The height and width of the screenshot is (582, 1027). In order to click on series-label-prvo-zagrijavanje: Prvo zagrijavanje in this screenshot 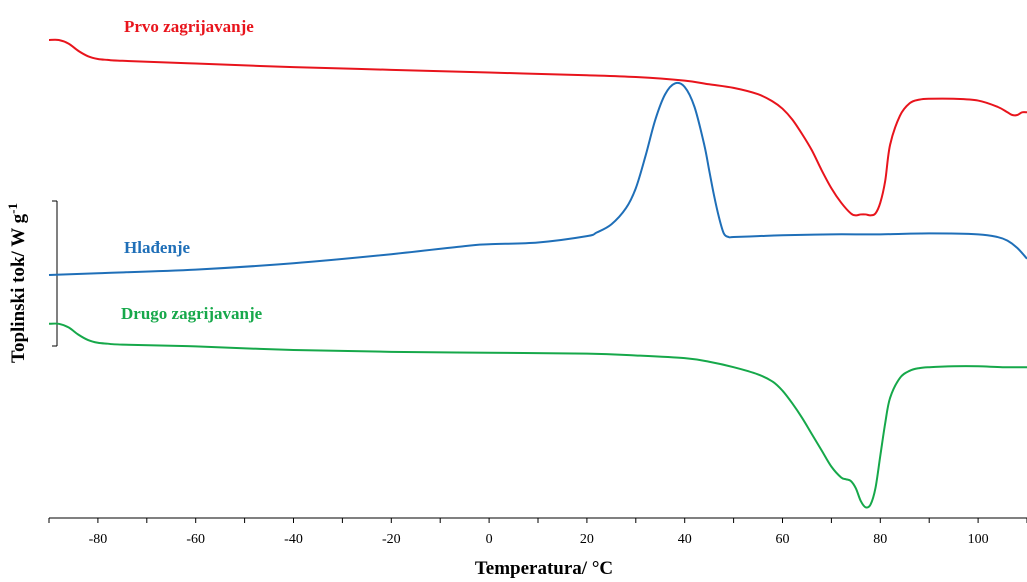, I will do `click(189, 26)`.